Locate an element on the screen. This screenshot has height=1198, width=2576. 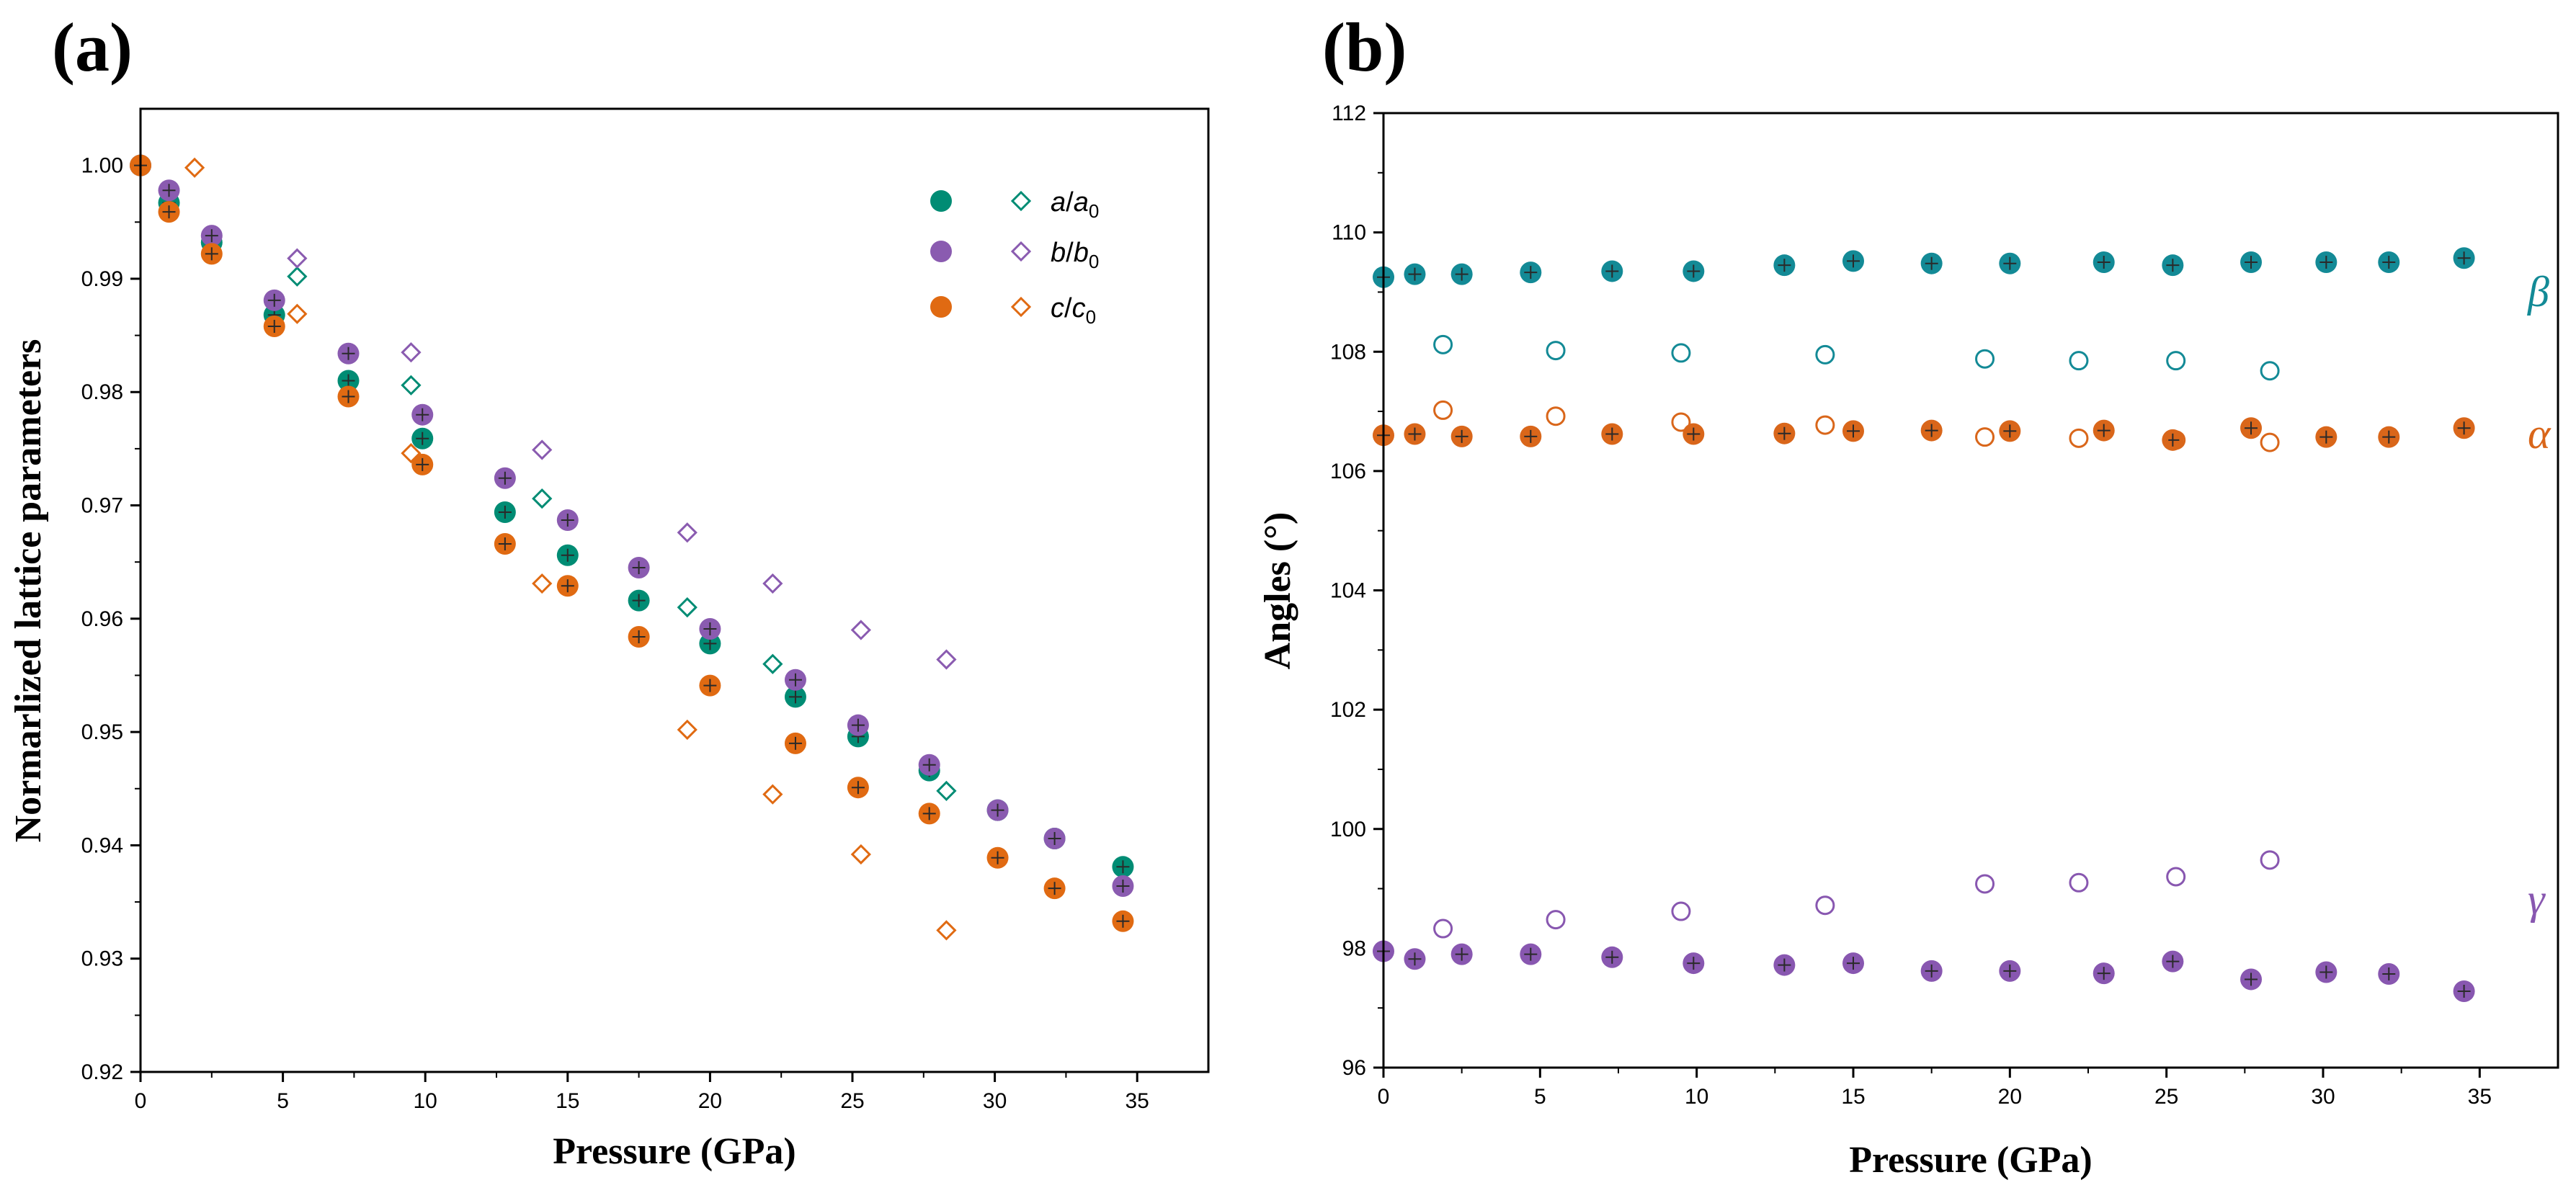
panel-a-y-axis-title: Normarlized lattice parameters is located at coordinates (28, 591).